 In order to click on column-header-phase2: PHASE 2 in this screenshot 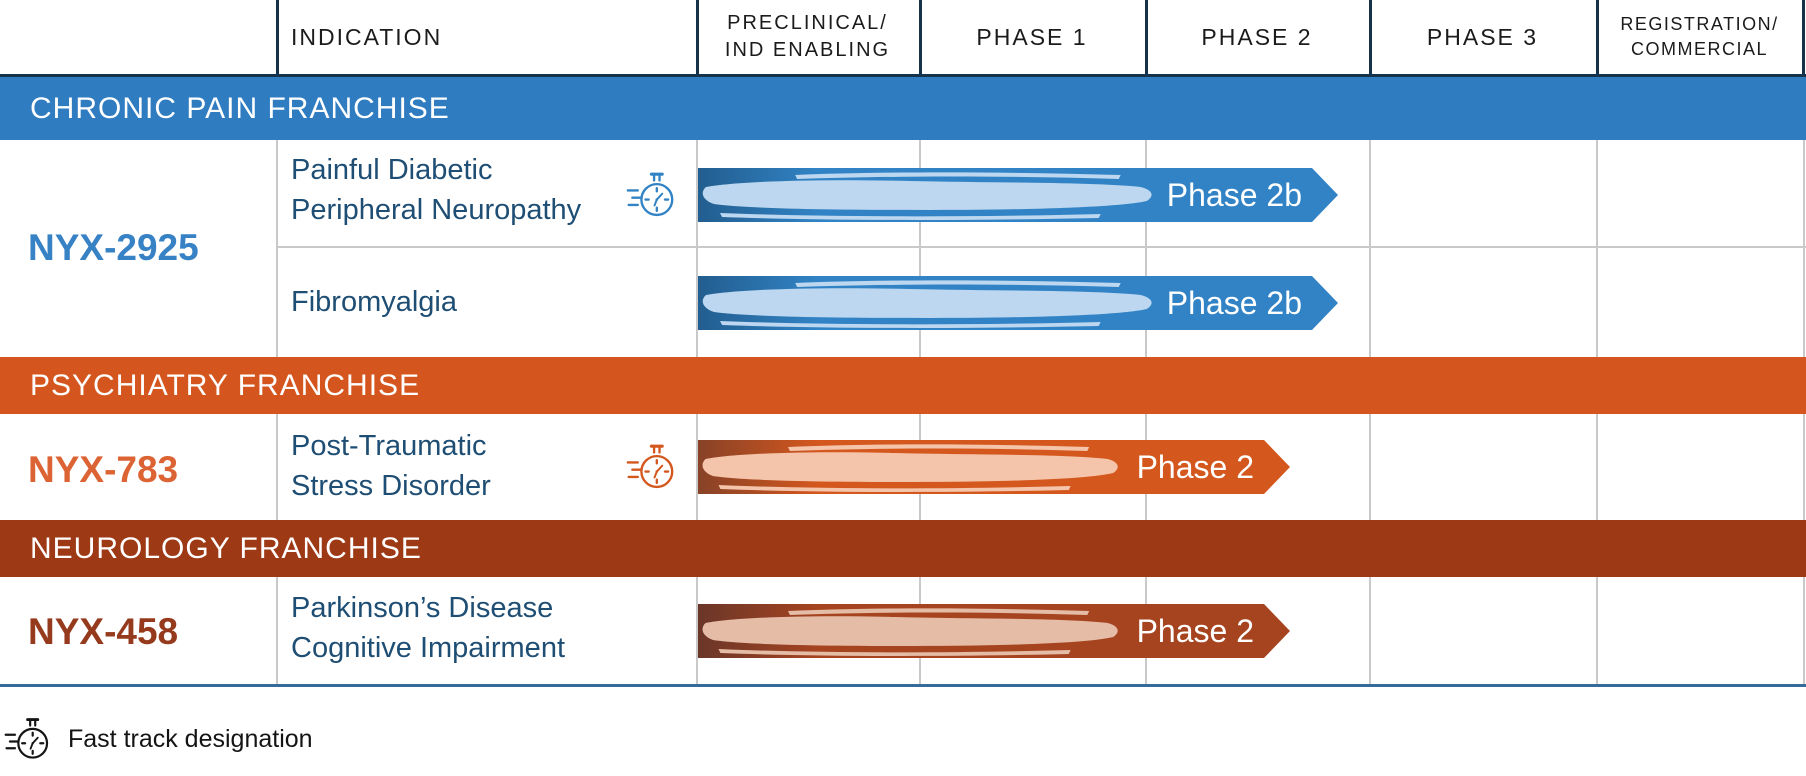, I will do `click(1257, 36)`.